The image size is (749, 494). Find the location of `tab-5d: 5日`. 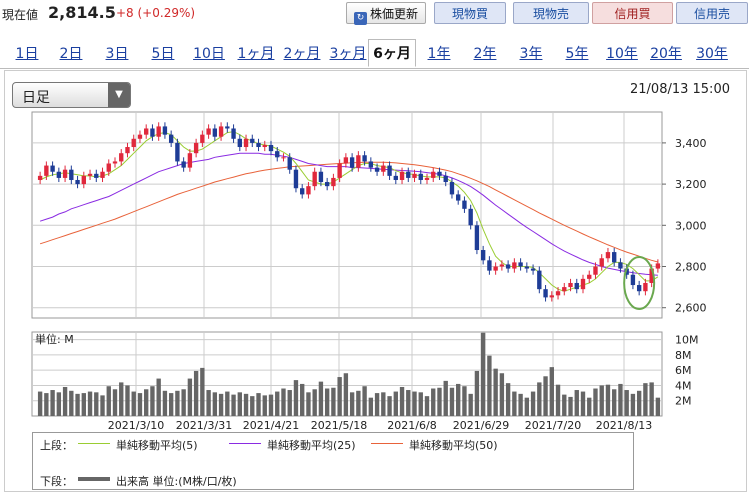

tab-5d: 5日 is located at coordinates (163, 54).